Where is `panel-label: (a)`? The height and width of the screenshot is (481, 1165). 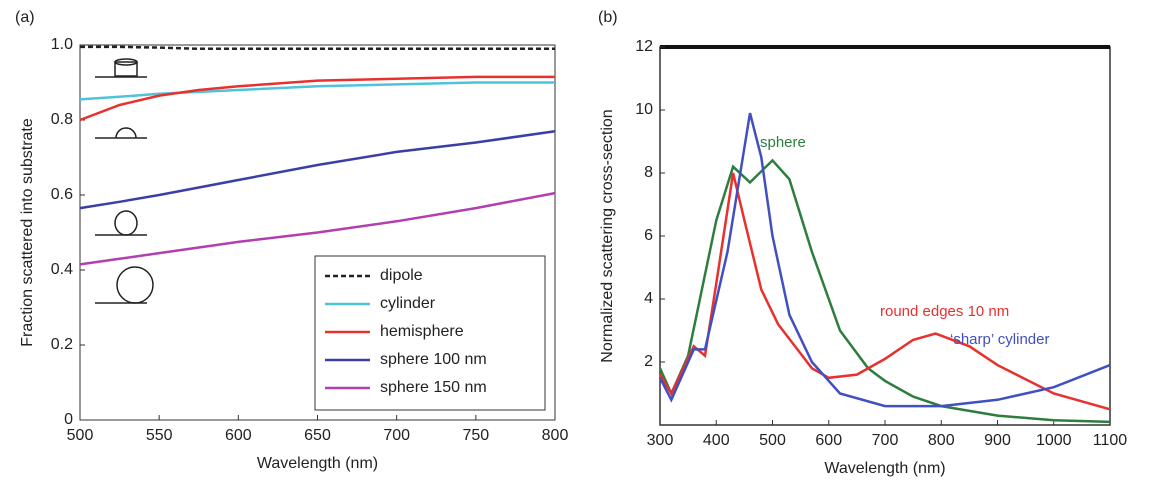
panel-label: (a) is located at coordinates (25, 17).